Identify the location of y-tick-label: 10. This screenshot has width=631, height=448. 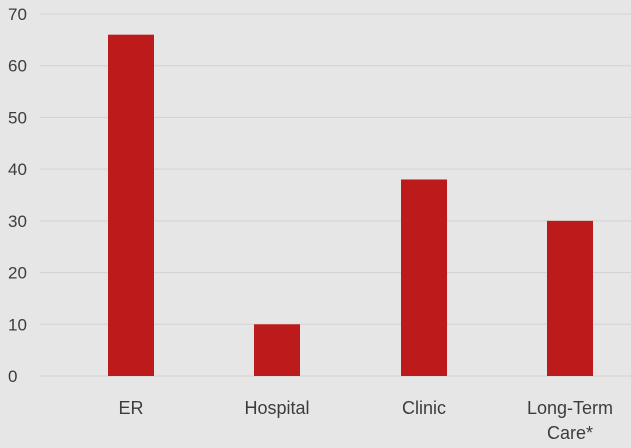
(17, 324).